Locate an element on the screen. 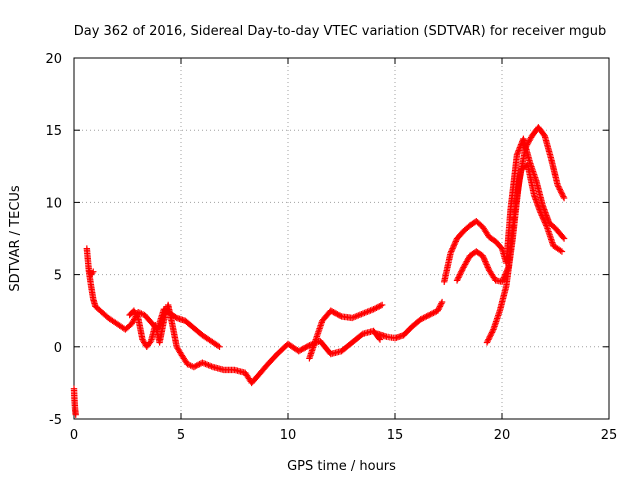 The height and width of the screenshot is (480, 640). x-tick-label: 10 is located at coordinates (288, 435).